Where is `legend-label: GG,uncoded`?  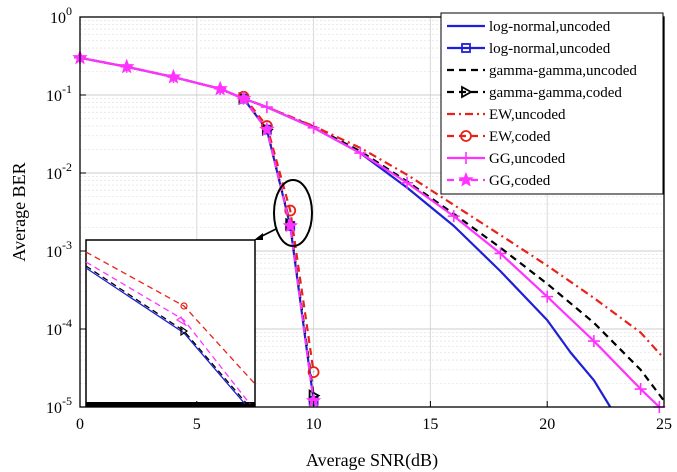 legend-label: GG,uncoded is located at coordinates (527, 159).